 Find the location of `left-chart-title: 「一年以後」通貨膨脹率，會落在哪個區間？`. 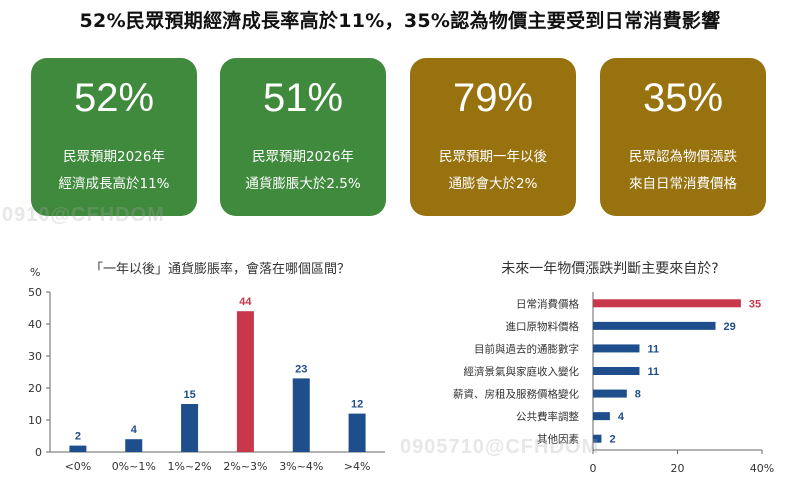

left-chart-title: 「一年以後」通貨膨脹率，會落在哪個區間？ is located at coordinates (219, 269).